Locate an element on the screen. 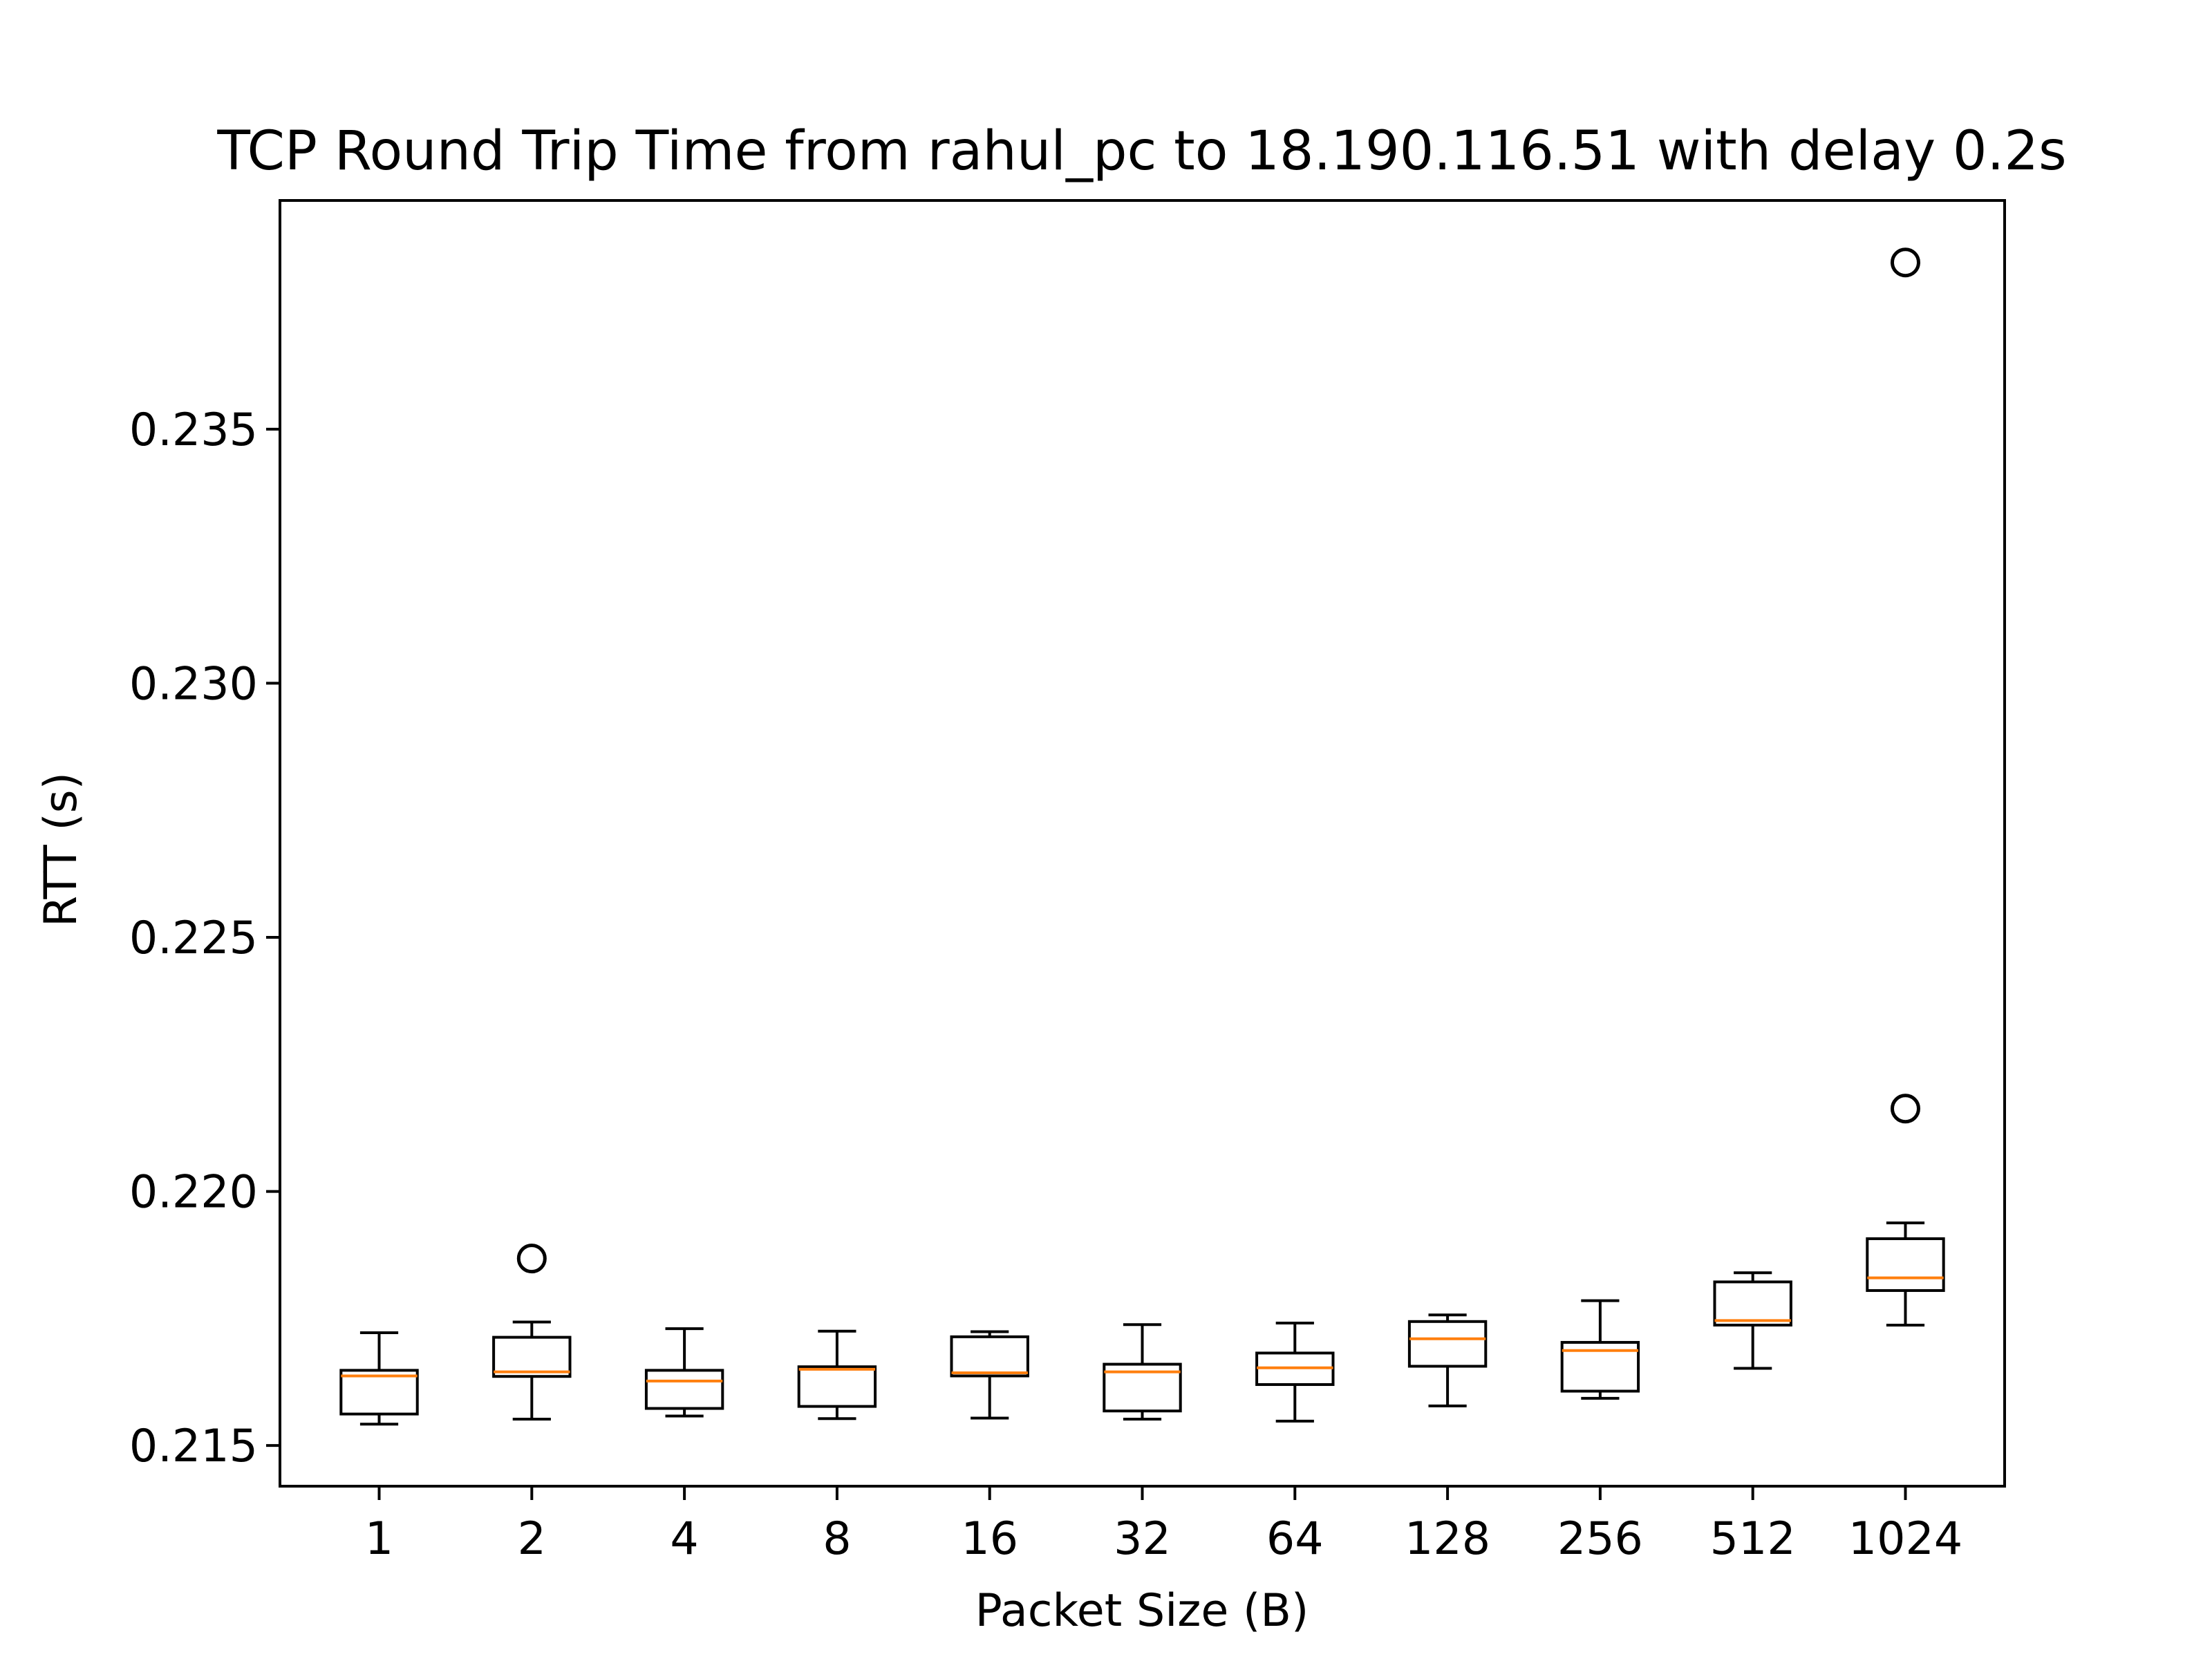 The height and width of the screenshot is (1659, 2212). x-tick-label: 4 is located at coordinates (684, 1539).